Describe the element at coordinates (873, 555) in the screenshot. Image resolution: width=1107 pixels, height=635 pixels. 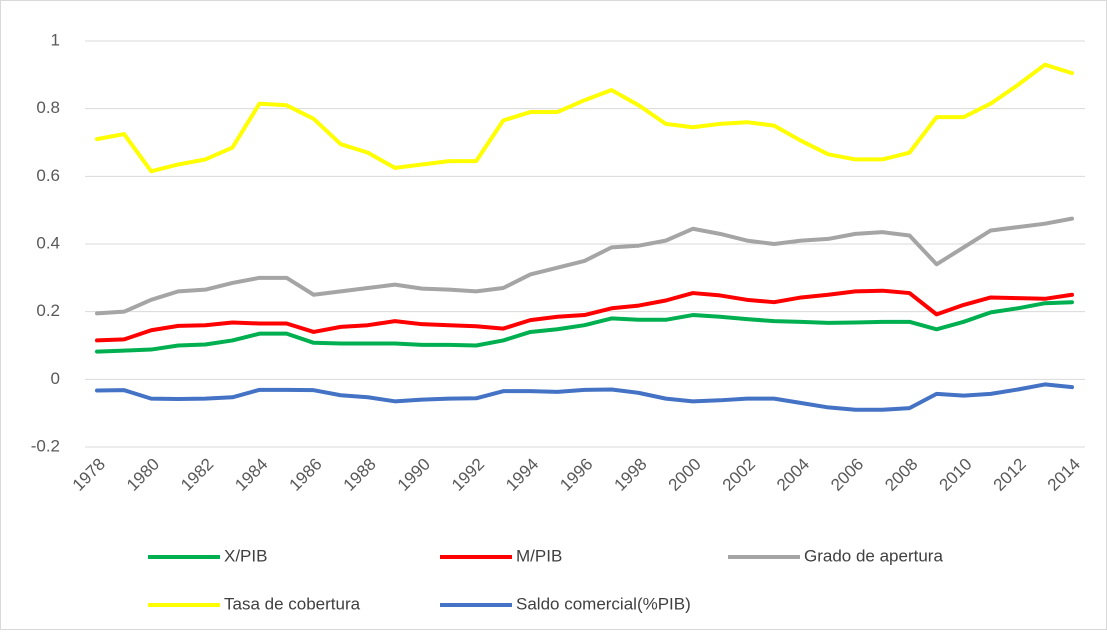
I see `legend-label: Grado de apertura` at that location.